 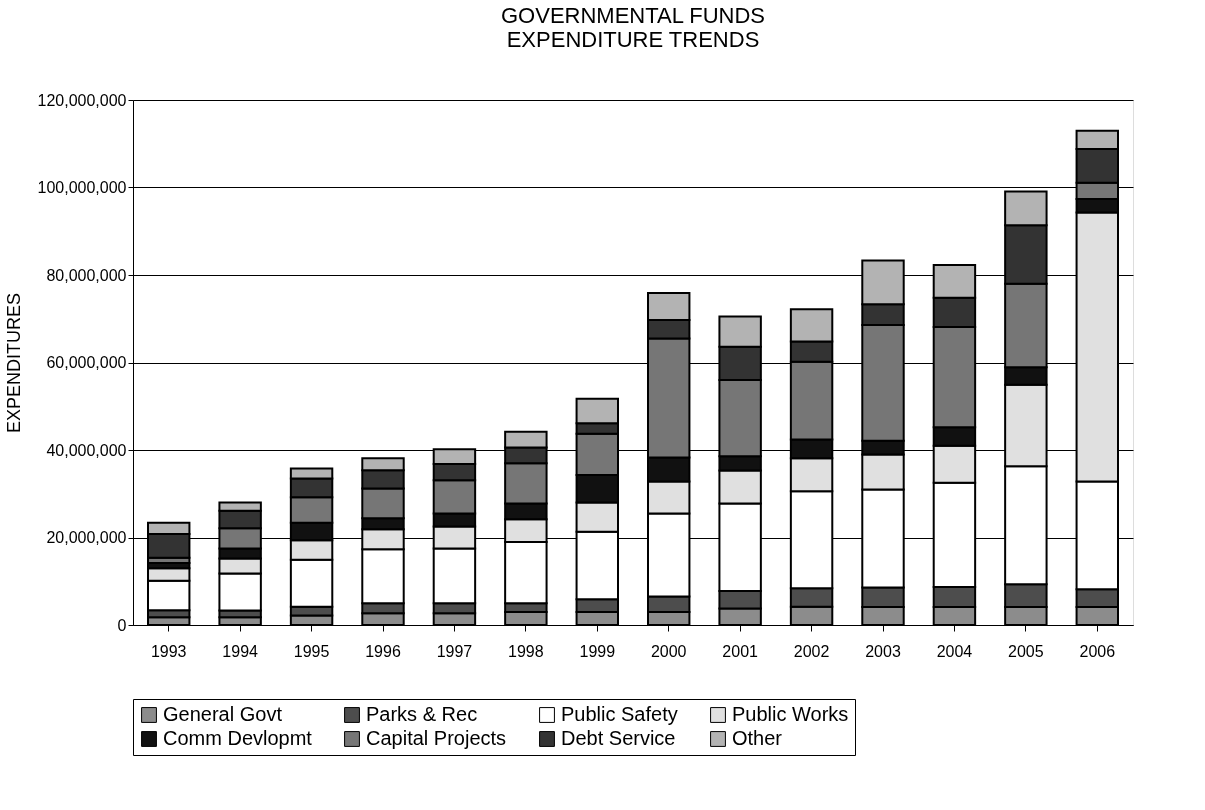 What do you see at coordinates (790, 714) in the screenshot?
I see `legend-label: Public Works` at bounding box center [790, 714].